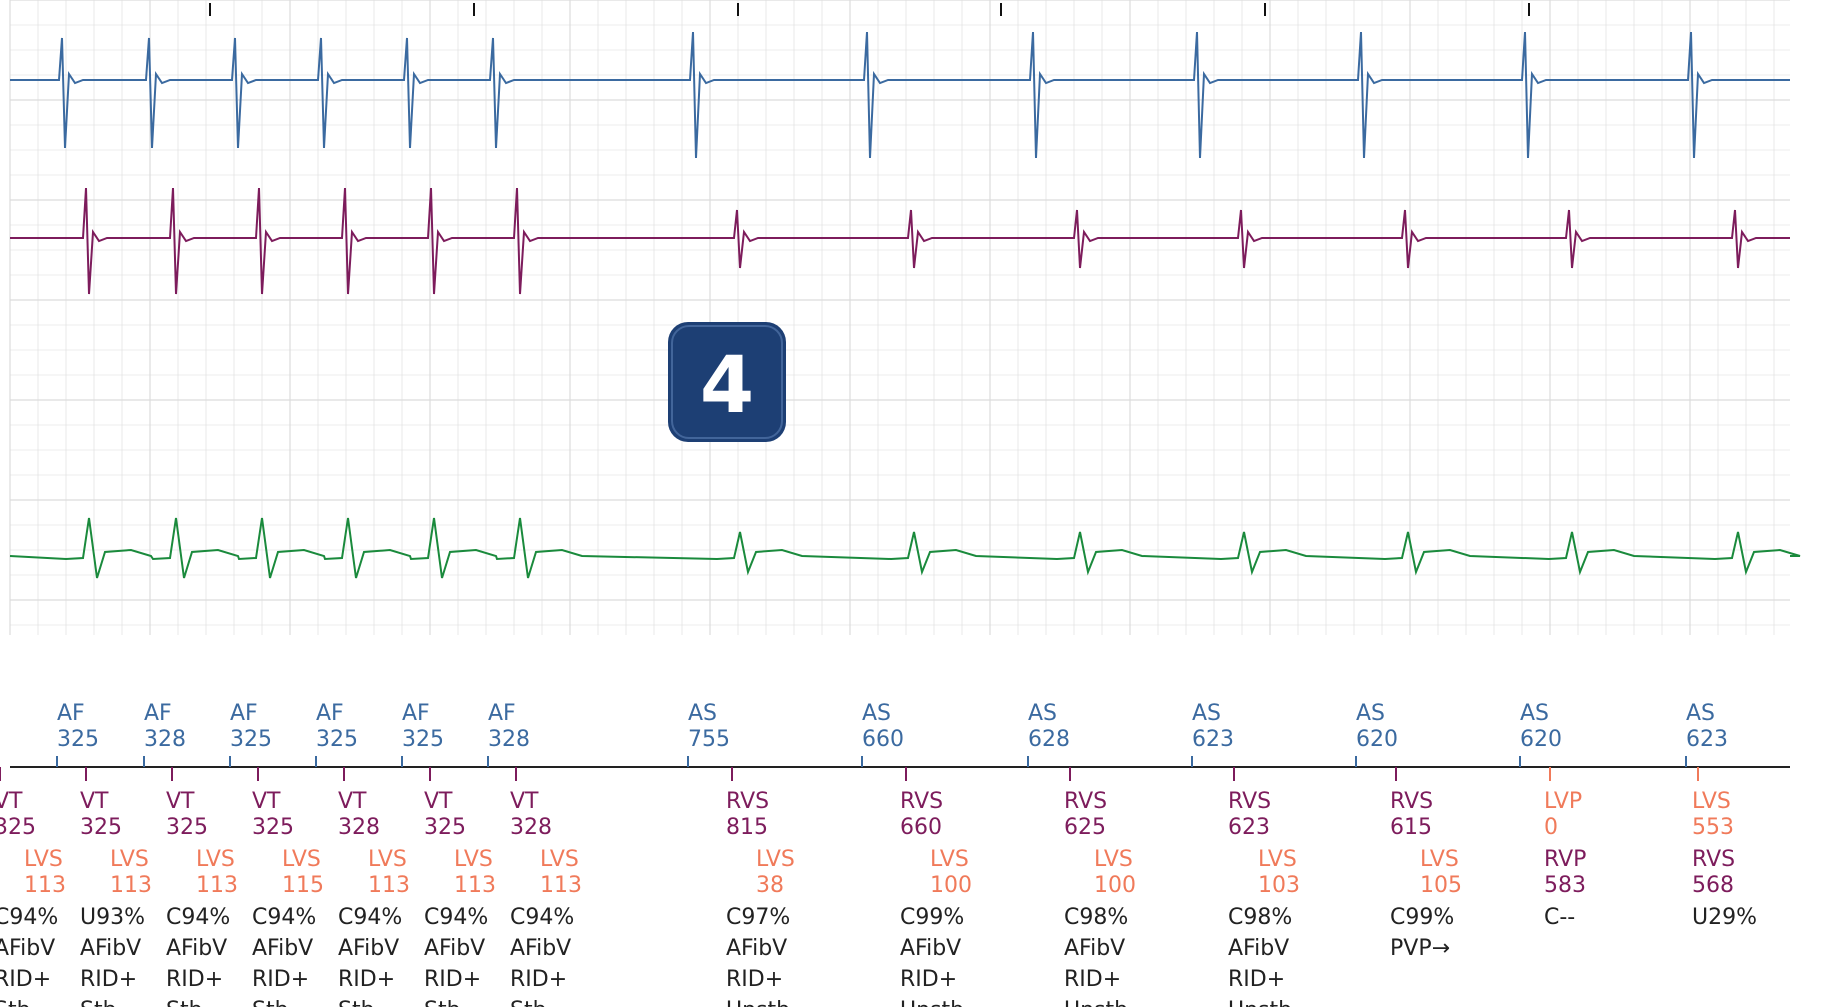 The height and width of the screenshot is (1007, 1827). Describe the element at coordinates (1279, 885) in the screenshot. I see `lv-marker-interval: 103` at that location.